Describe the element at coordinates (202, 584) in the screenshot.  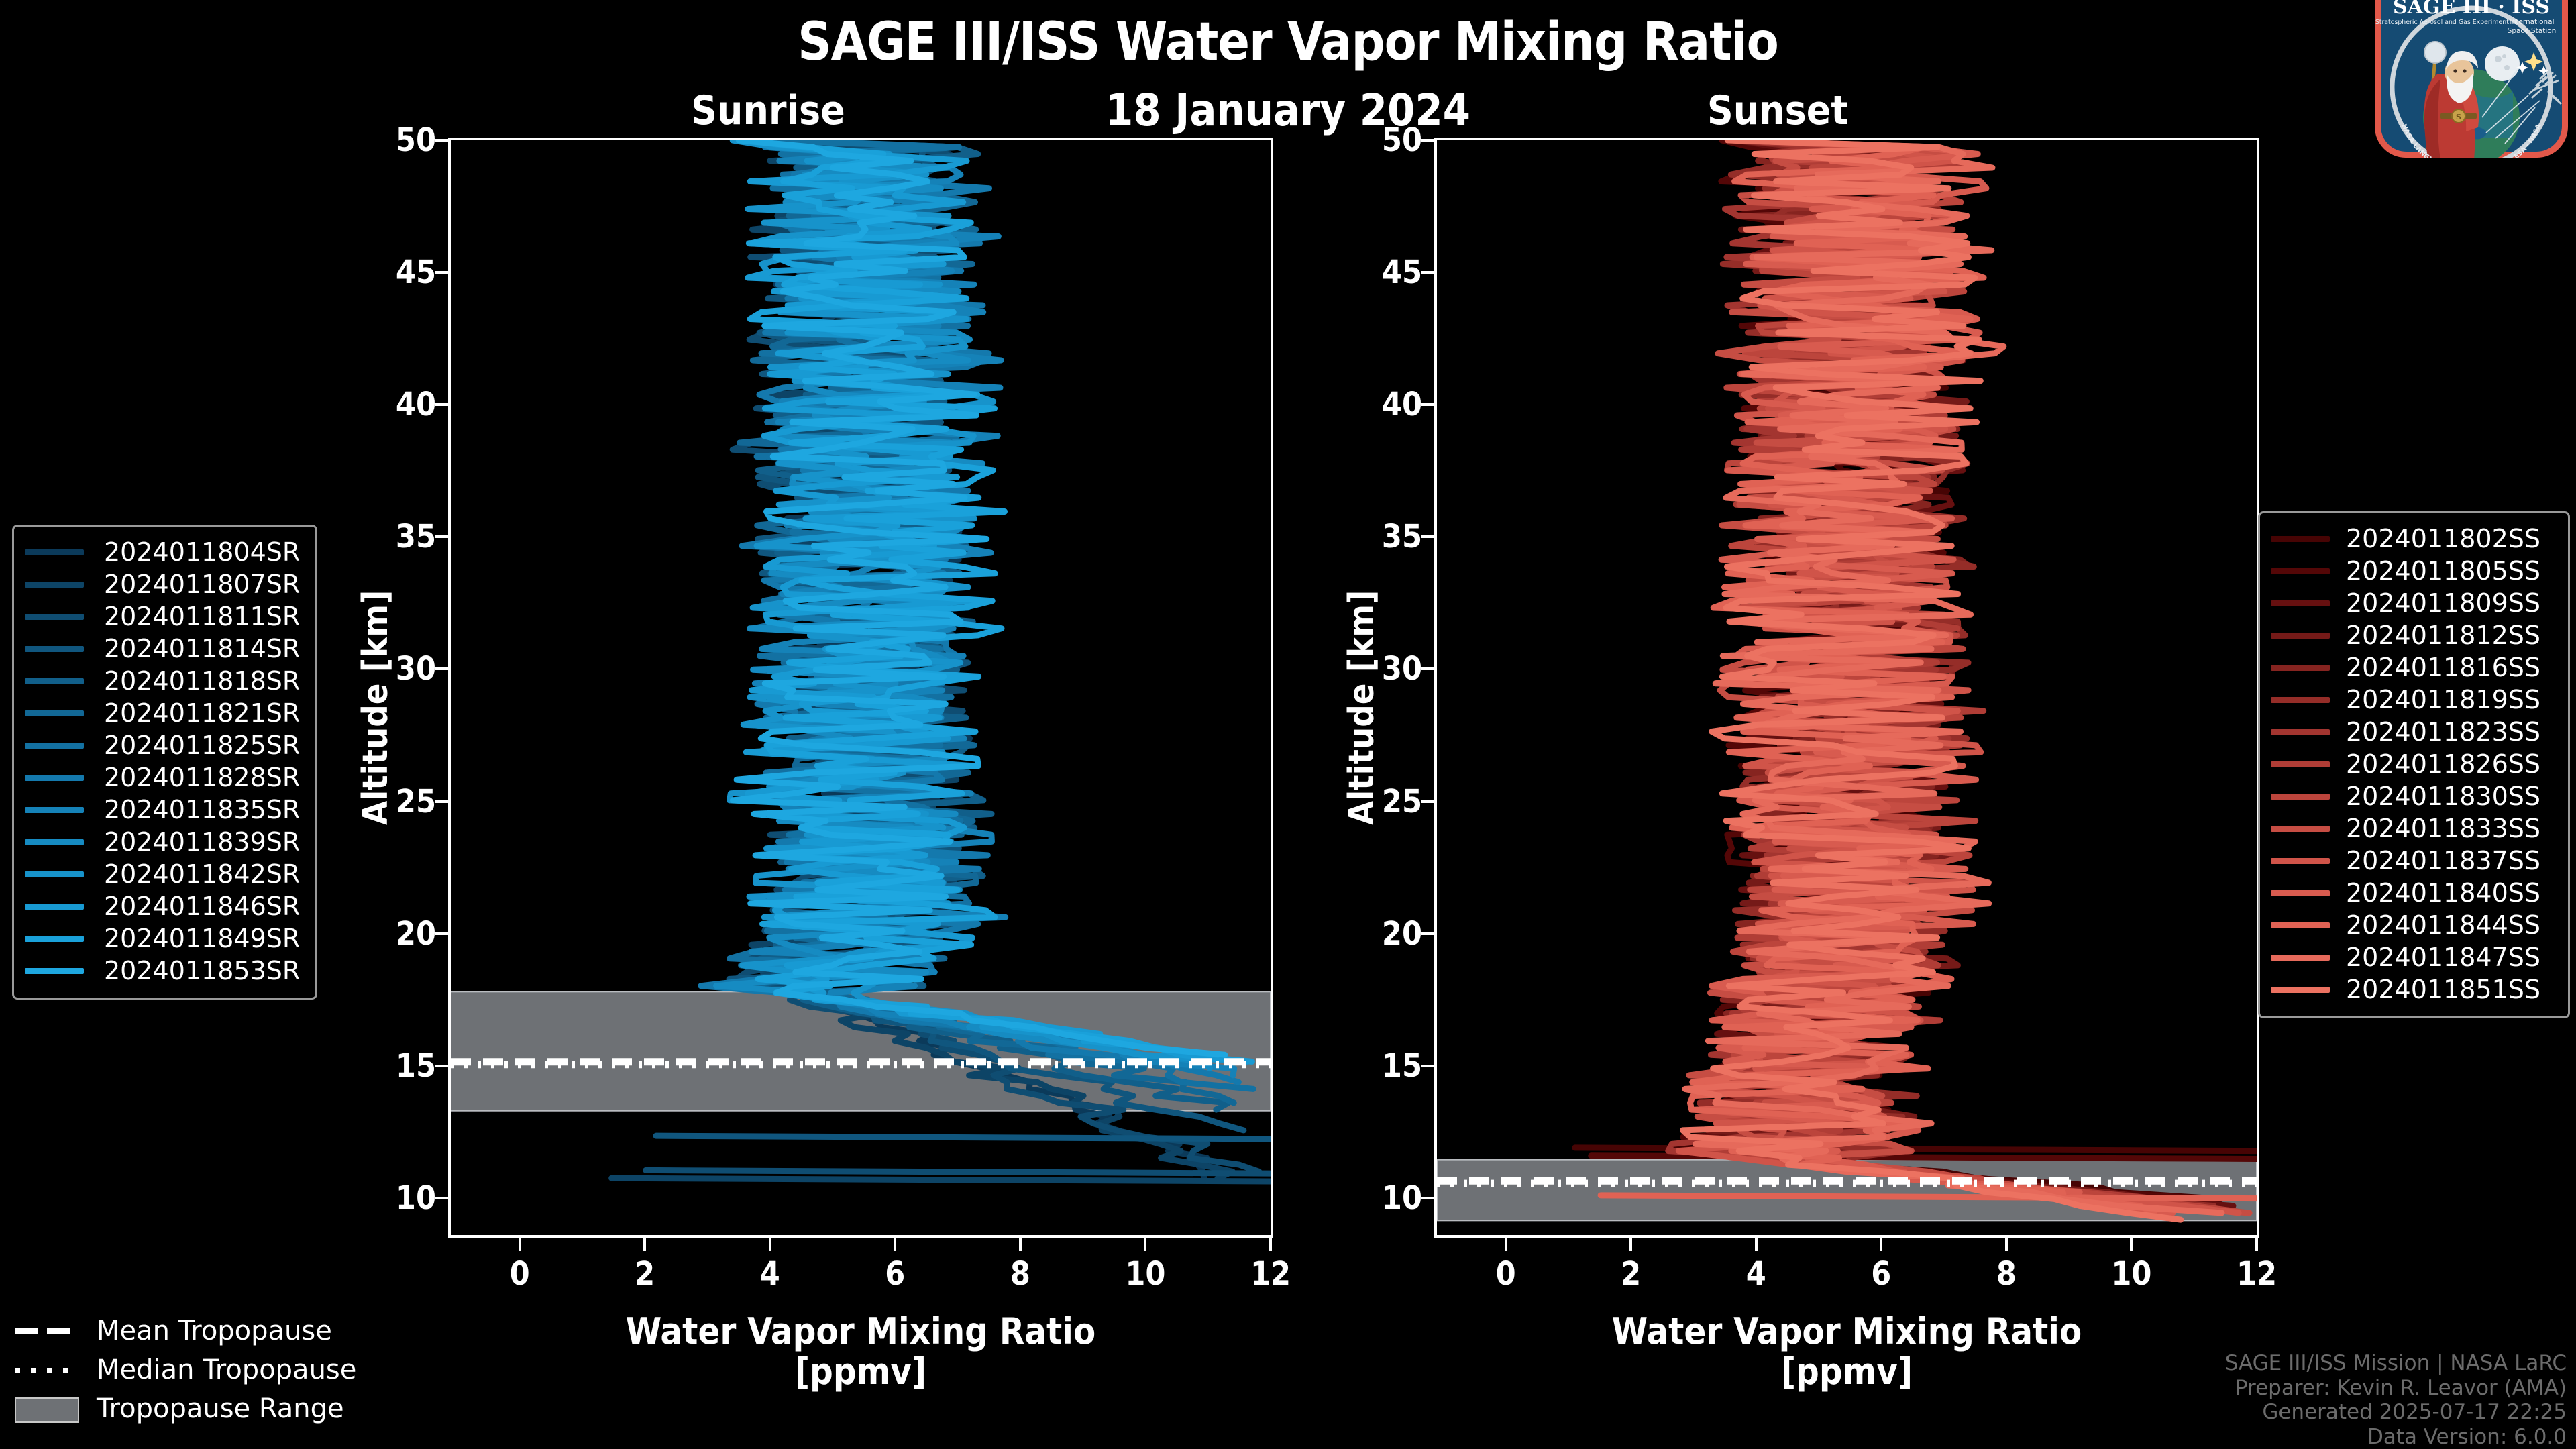
I see `legend-item-label: 2024011807SR` at that location.